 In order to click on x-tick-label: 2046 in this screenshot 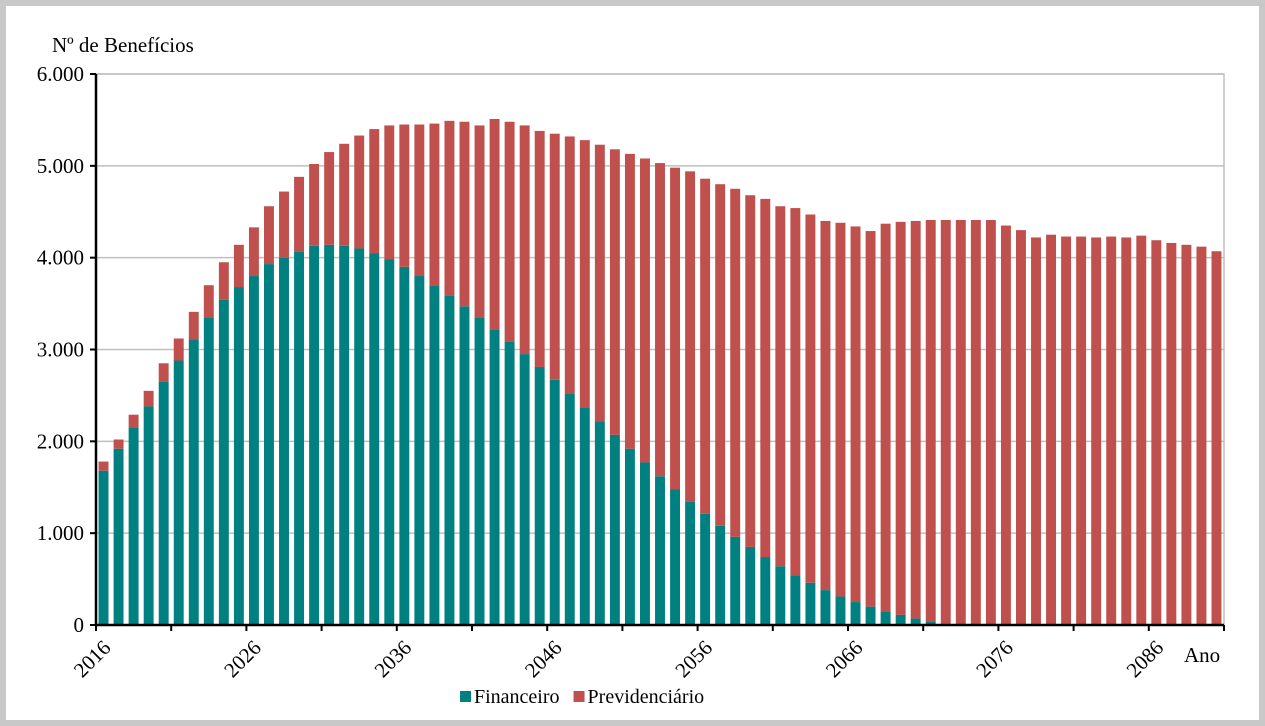, I will do `click(543, 658)`.